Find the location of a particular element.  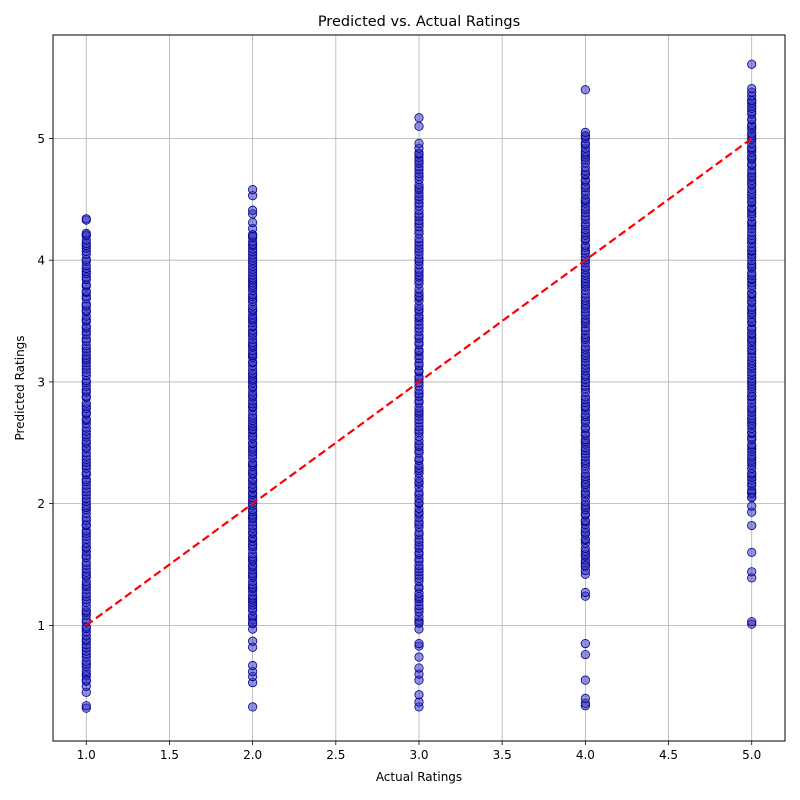

y-tick-label: 1 is located at coordinates (41, 626).